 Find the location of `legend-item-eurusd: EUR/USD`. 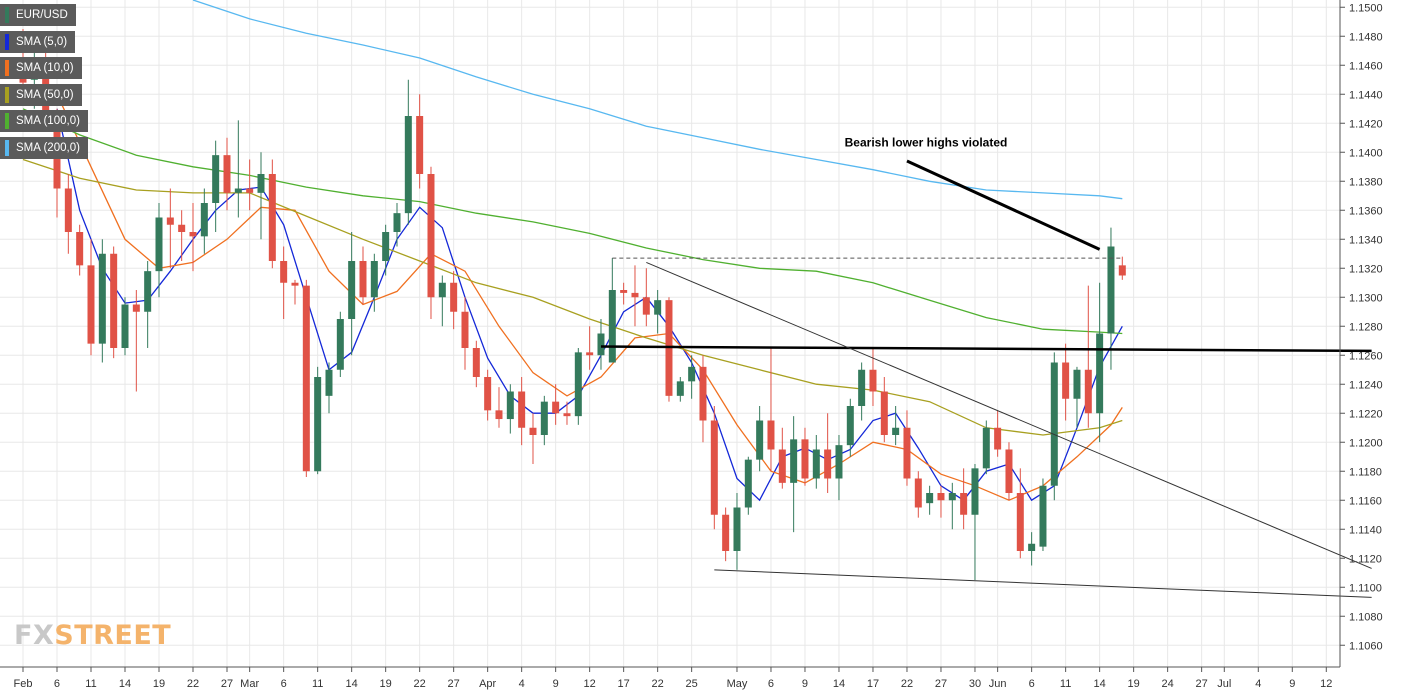

legend-item-eurusd: EUR/USD is located at coordinates (38, 15).